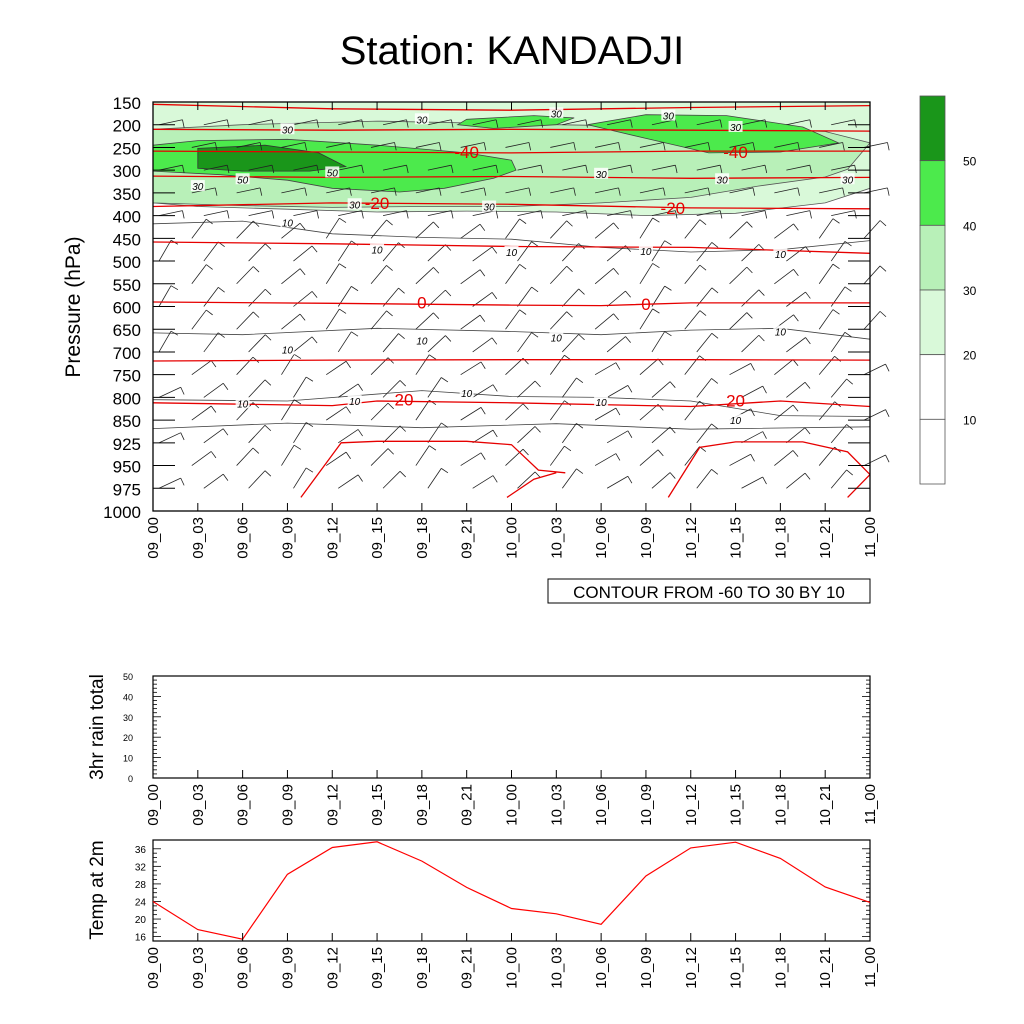 The image size is (1024, 1024). Describe the element at coordinates (932, 193) in the screenshot. I see `colorbar-box` at that location.